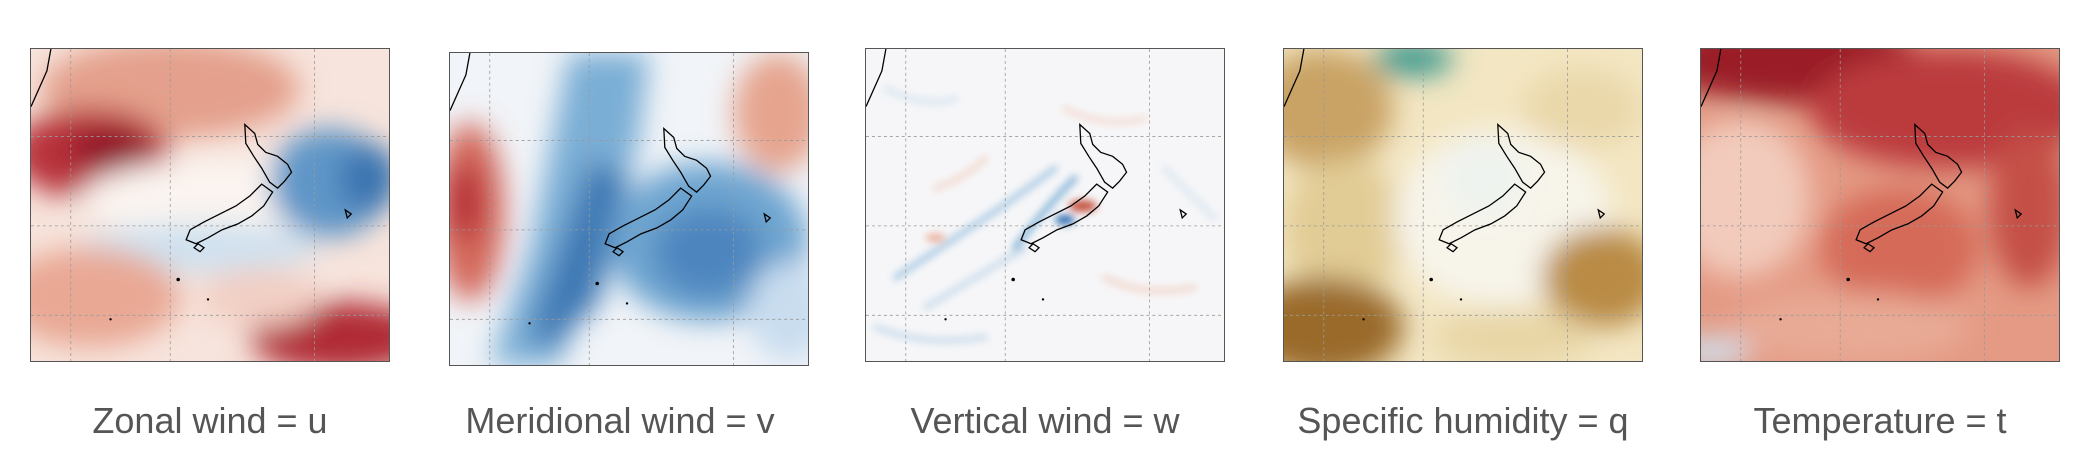 The height and width of the screenshot is (468, 2100). I want to click on vertical-wind-field, so click(1045, 205).